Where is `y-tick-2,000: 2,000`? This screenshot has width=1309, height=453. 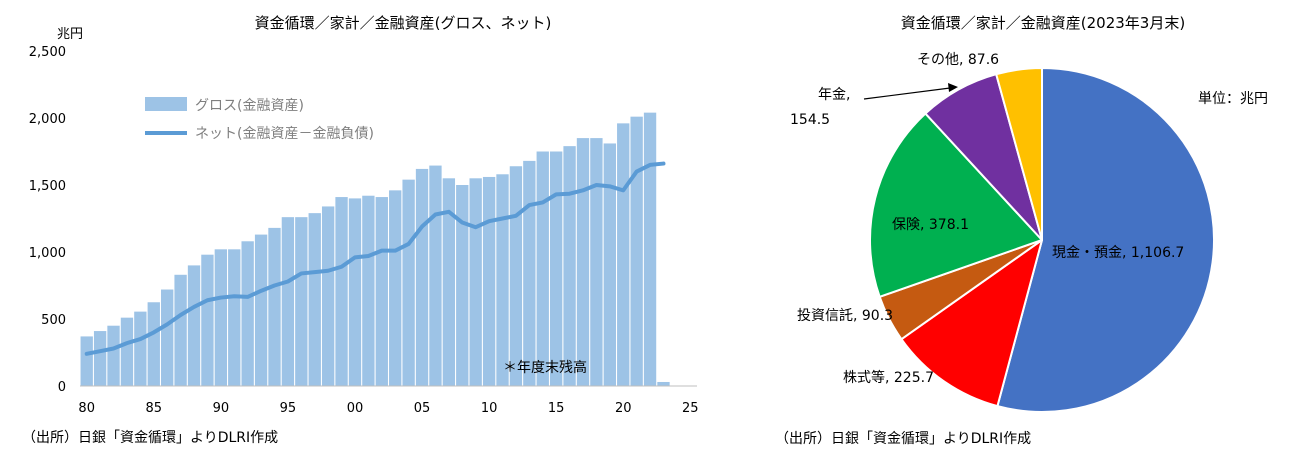
y-tick-2,000: 2,000 is located at coordinates (47, 119).